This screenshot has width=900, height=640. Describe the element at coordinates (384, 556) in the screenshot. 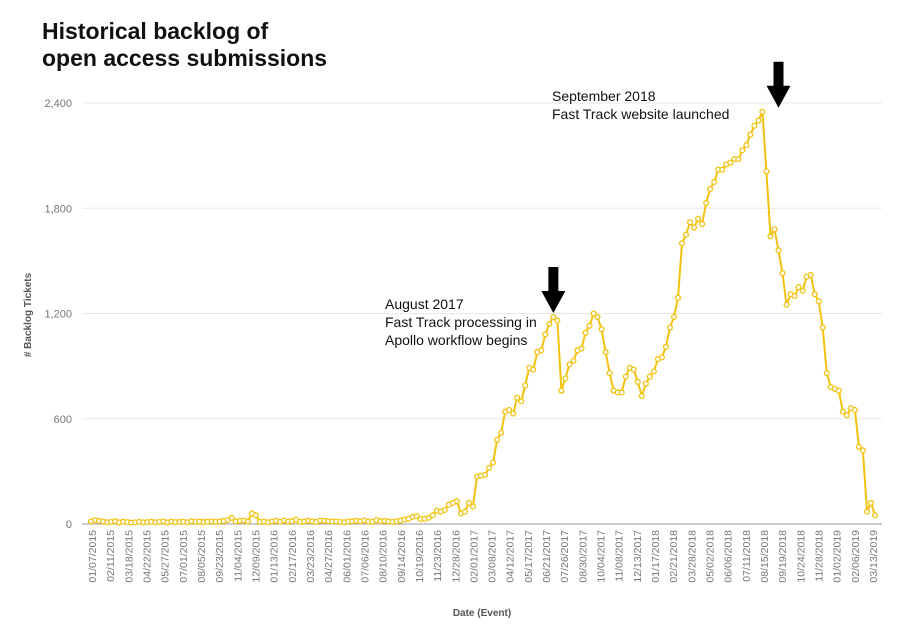

I see `x-tick-label: 08/10/2016` at that location.